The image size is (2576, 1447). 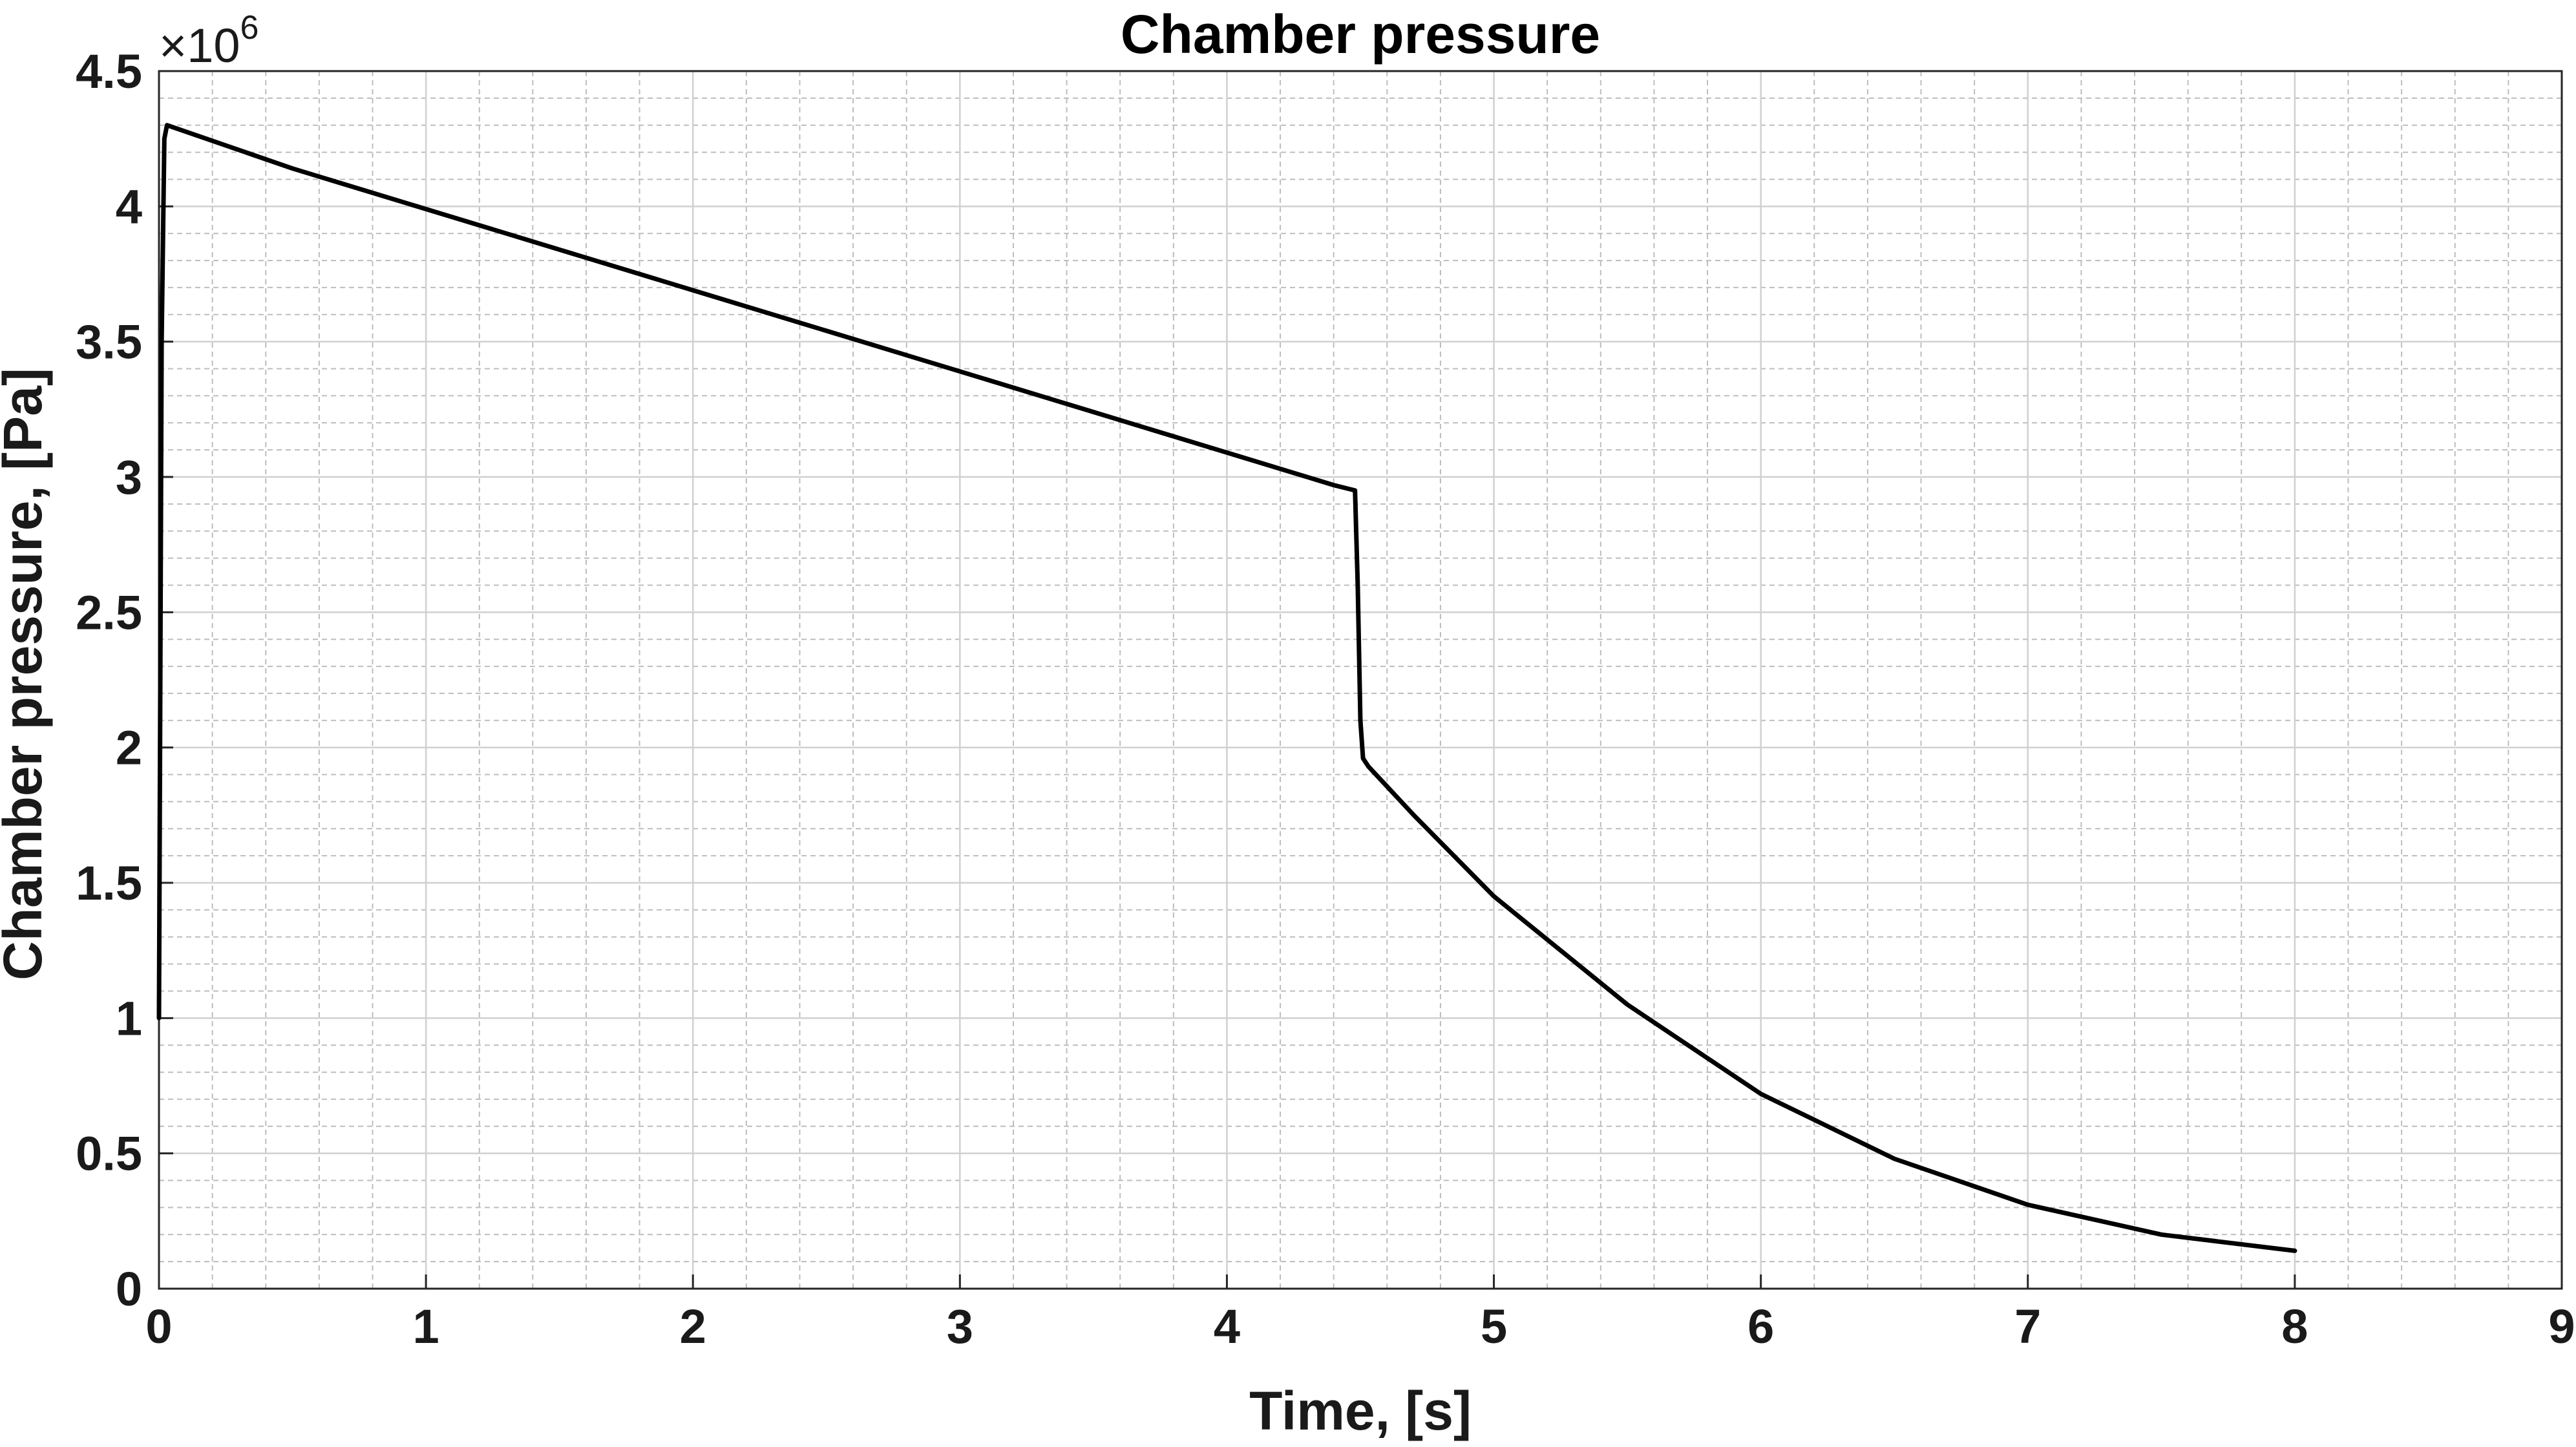 What do you see at coordinates (1360, 1411) in the screenshot?
I see `x-axis-label: Time, [s]` at bounding box center [1360, 1411].